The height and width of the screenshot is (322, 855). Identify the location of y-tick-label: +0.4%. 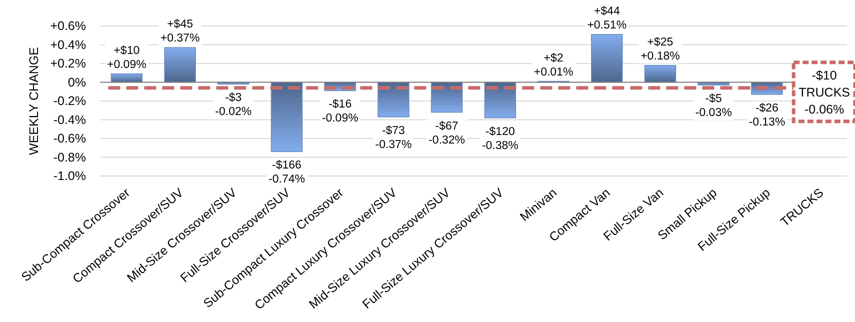
(68, 45).